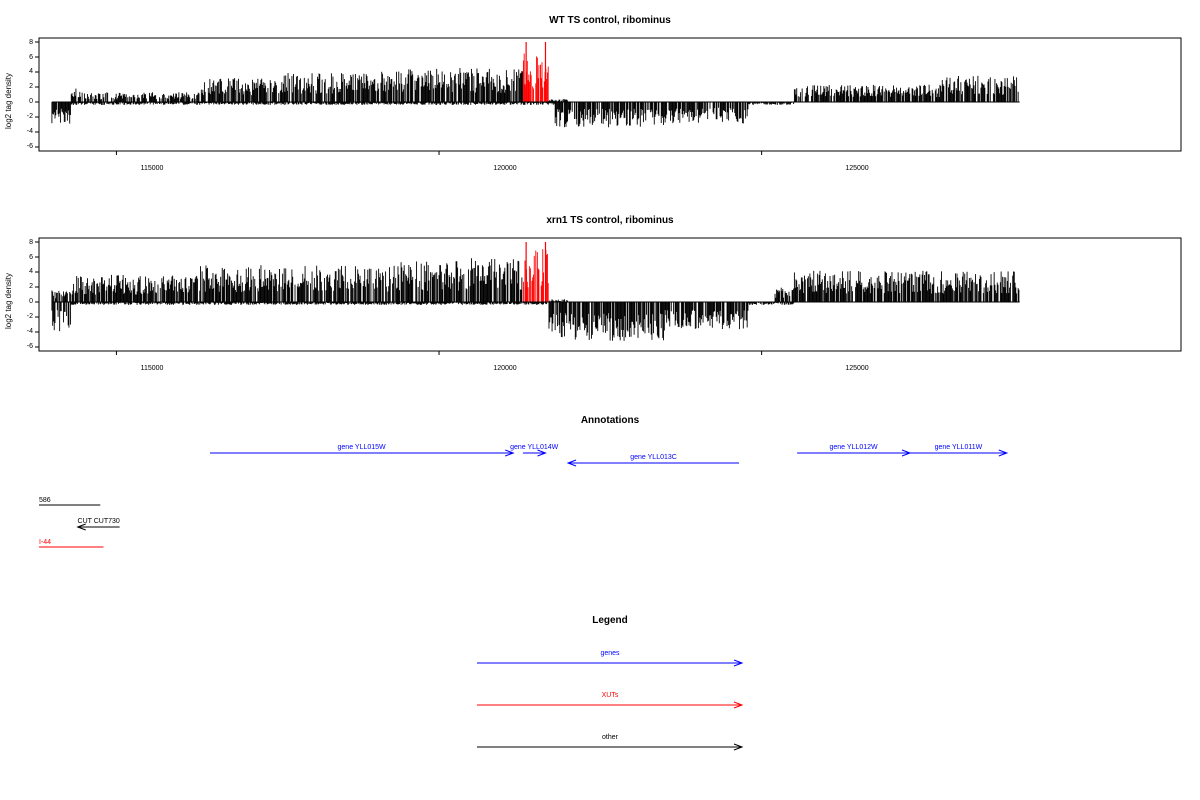 Image resolution: width=1200 pixels, height=800 pixels. I want to click on gene-label: gene YLL015W, so click(362, 447).